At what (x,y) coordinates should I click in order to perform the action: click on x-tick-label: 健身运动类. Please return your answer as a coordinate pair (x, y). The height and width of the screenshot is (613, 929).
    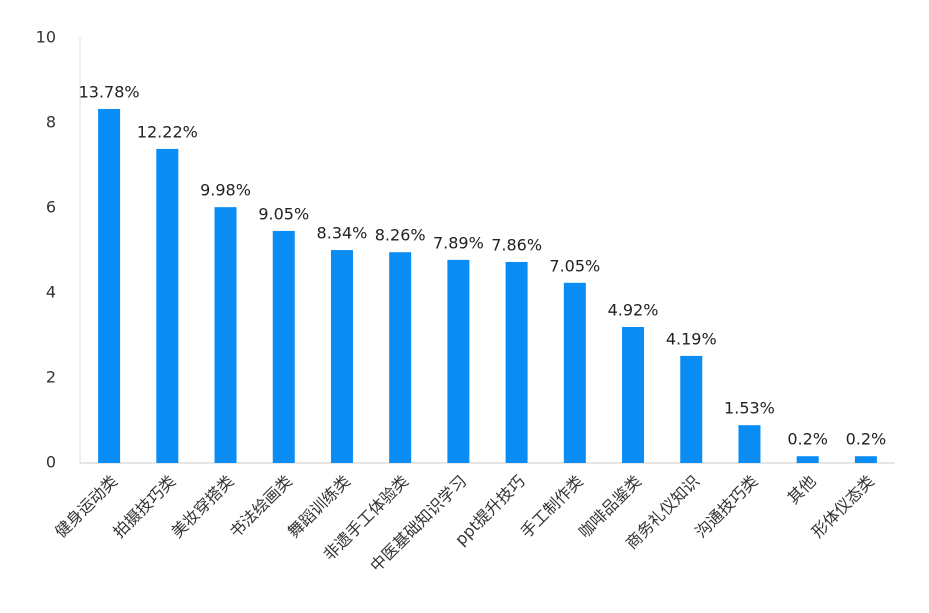
    Looking at the image, I should click on (86, 507).